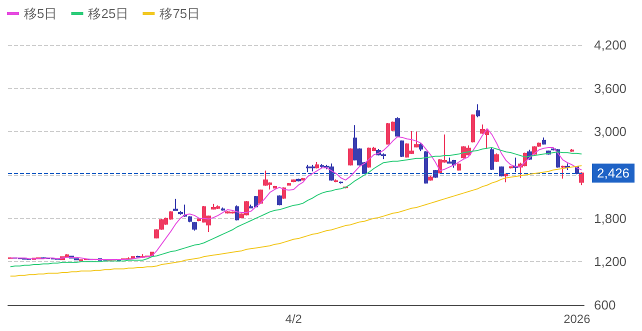 Image resolution: width=642 pixels, height=331 pixels. Describe the element at coordinates (108, 13) in the screenshot. I see `legend-label: 移25日` at that location.